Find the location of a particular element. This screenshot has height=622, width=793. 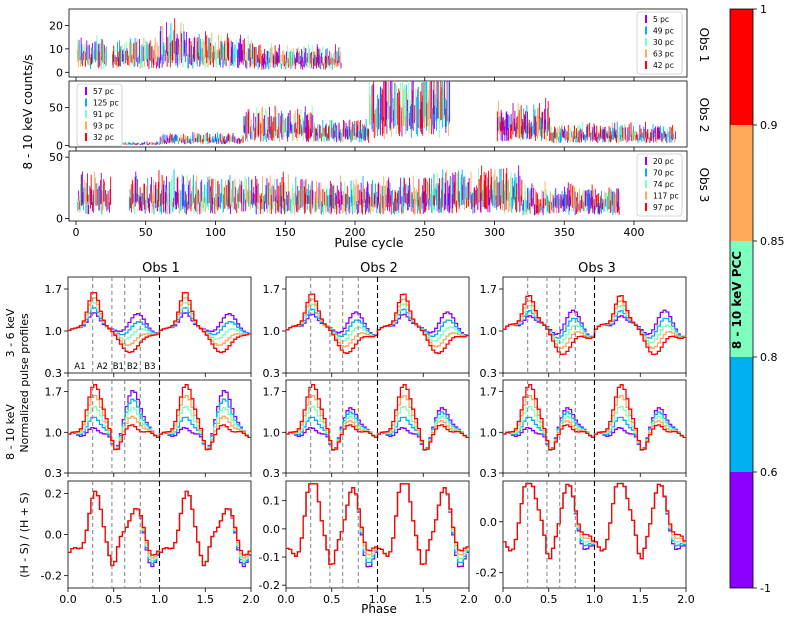

x-tick-label: 250 is located at coordinates (424, 232).